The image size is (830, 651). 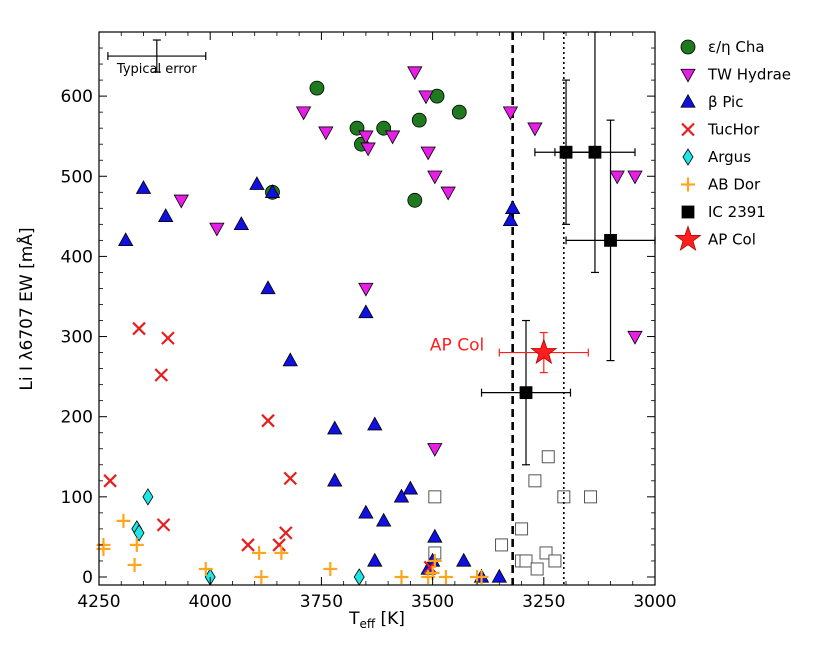 I want to click on x-tick-label-3000: 3000, so click(x=654, y=602).